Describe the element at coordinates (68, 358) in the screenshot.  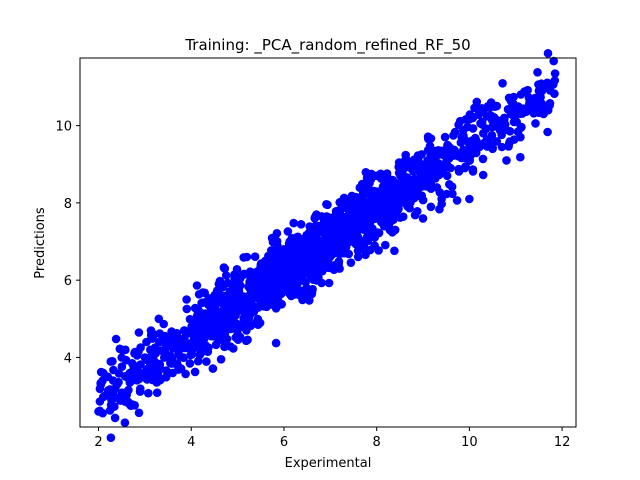
I see `y-tick-label: 4` at that location.